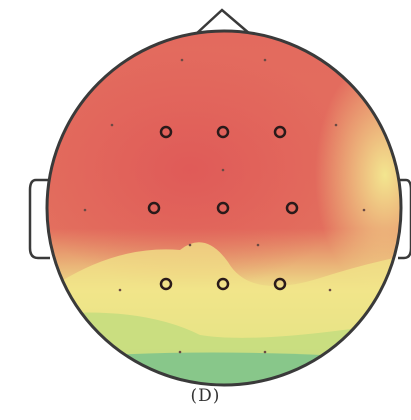 This screenshot has width=411, height=420. What do you see at coordinates (280, 284) in the screenshot?
I see `electrode-e9` at bounding box center [280, 284].